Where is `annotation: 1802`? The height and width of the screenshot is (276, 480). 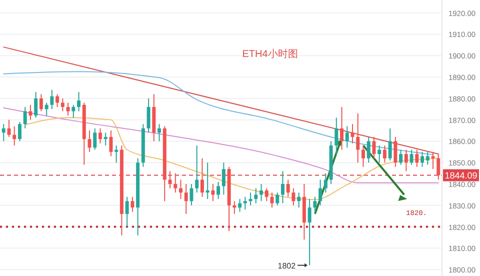 annotation: 1802 is located at coordinates (287, 265).